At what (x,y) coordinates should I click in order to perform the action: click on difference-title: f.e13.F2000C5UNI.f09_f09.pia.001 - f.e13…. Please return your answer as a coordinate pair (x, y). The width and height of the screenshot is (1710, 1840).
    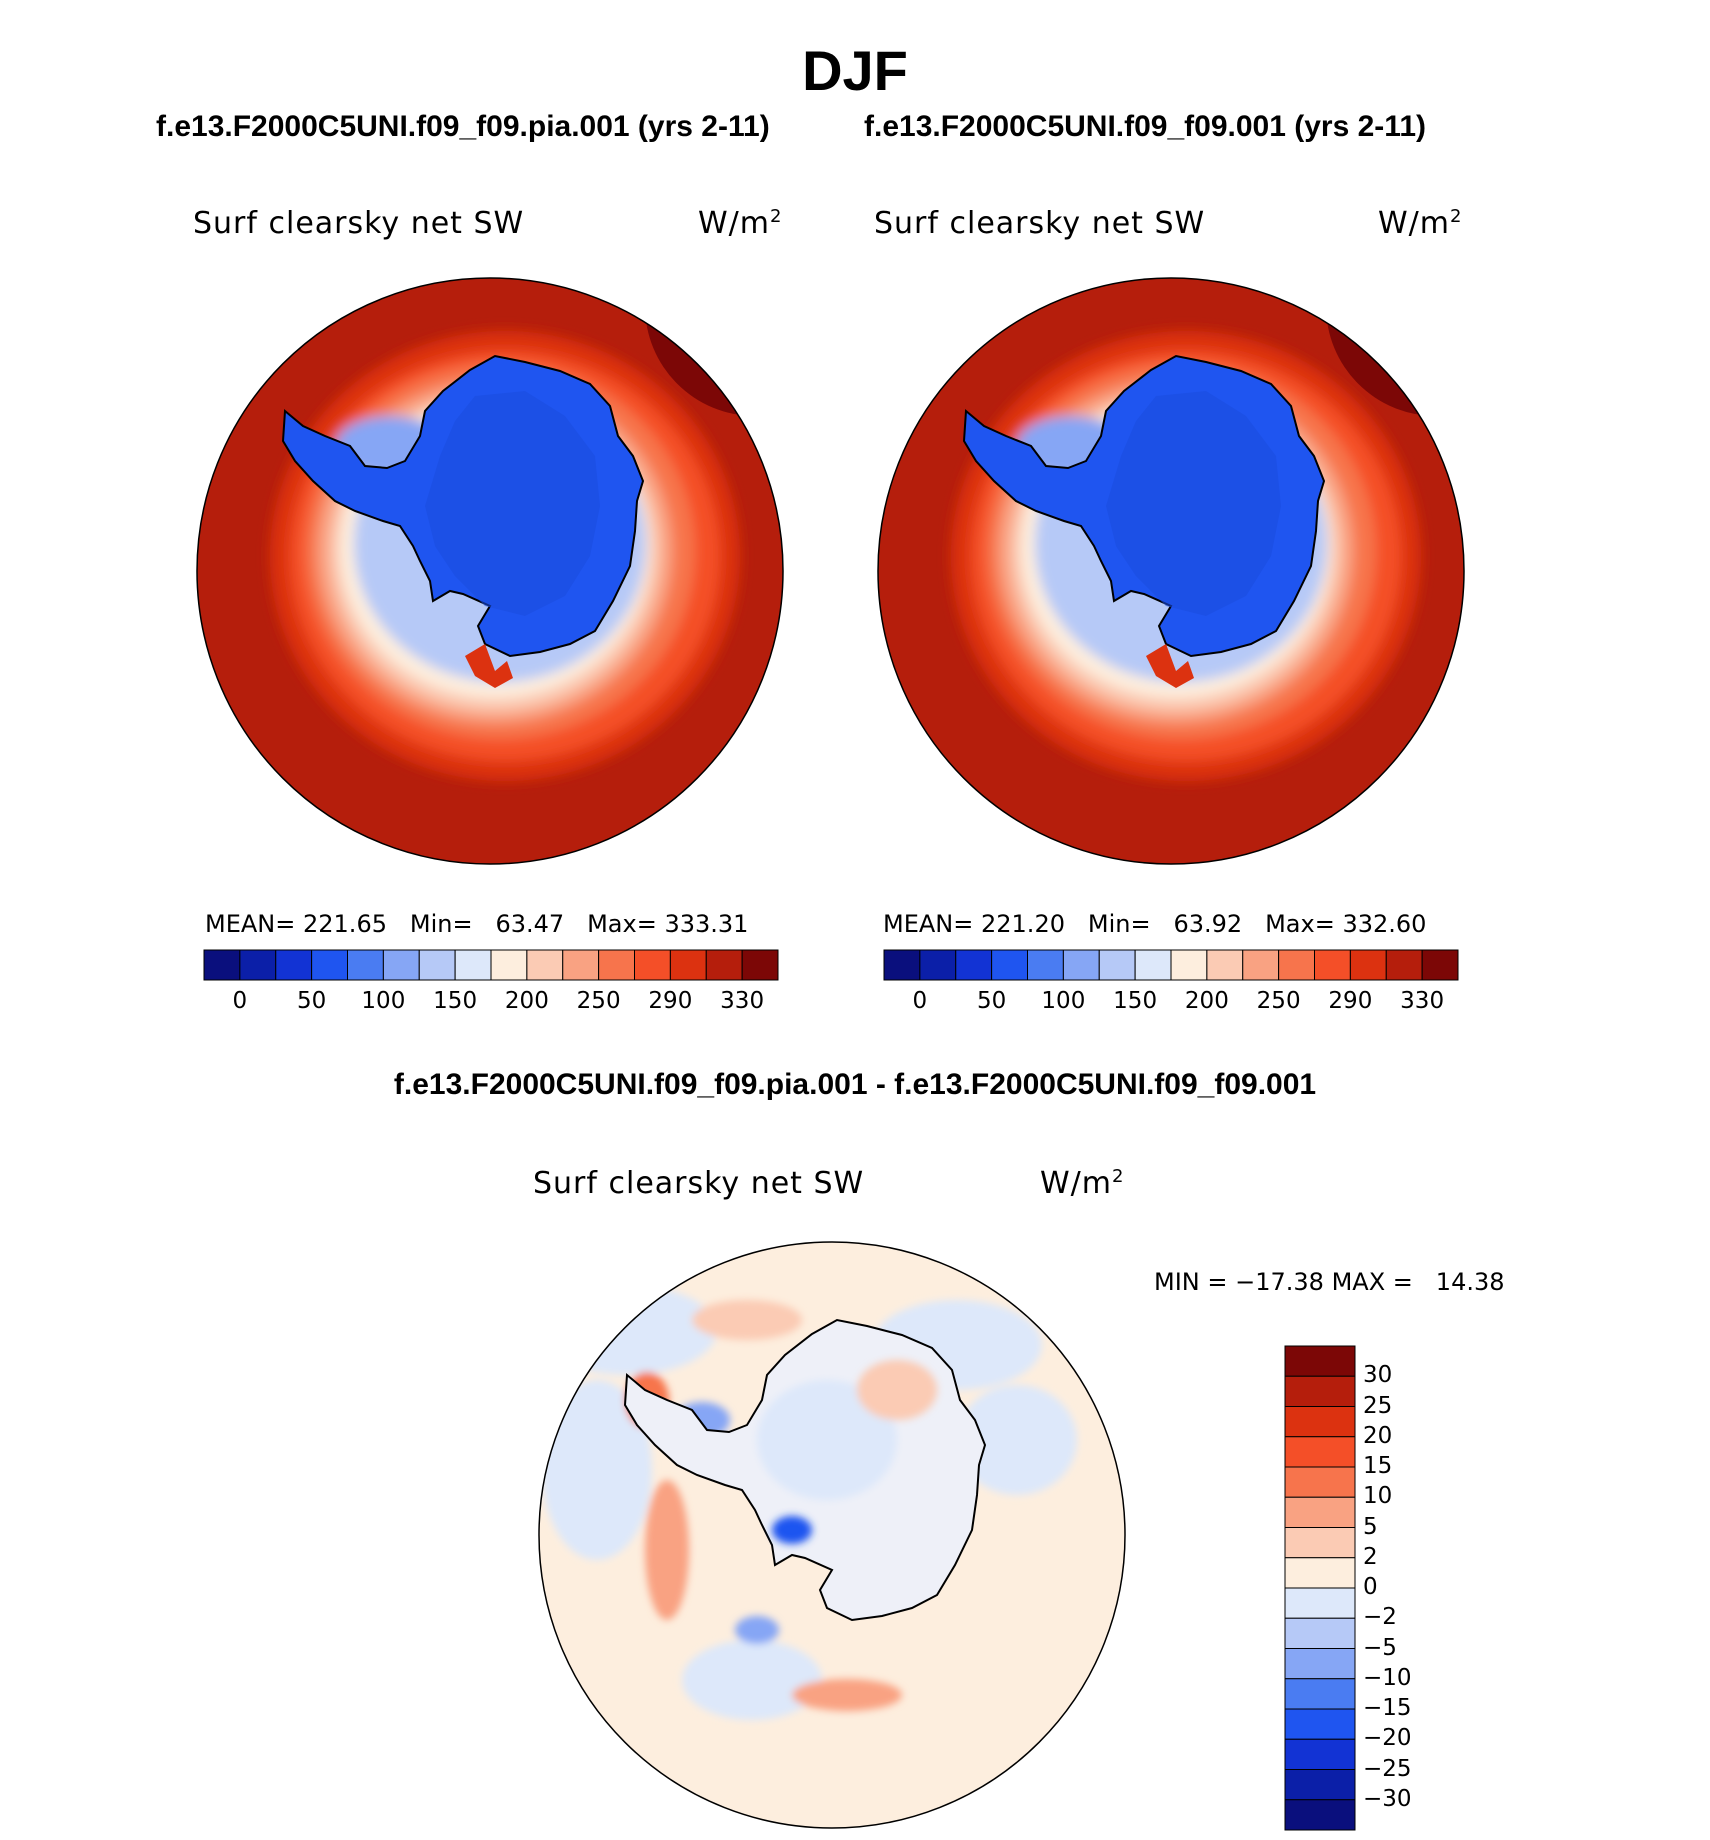
    Looking at the image, I should click on (855, 1084).